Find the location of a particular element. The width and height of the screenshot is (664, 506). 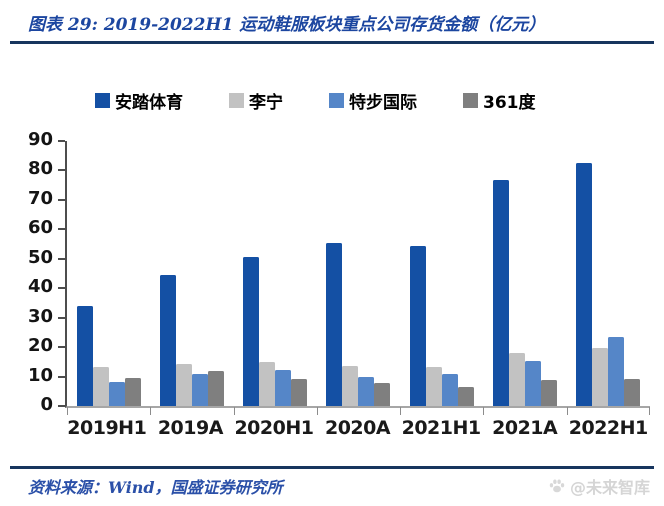

y-tick-label-80: 80 is located at coordinates (40, 169).